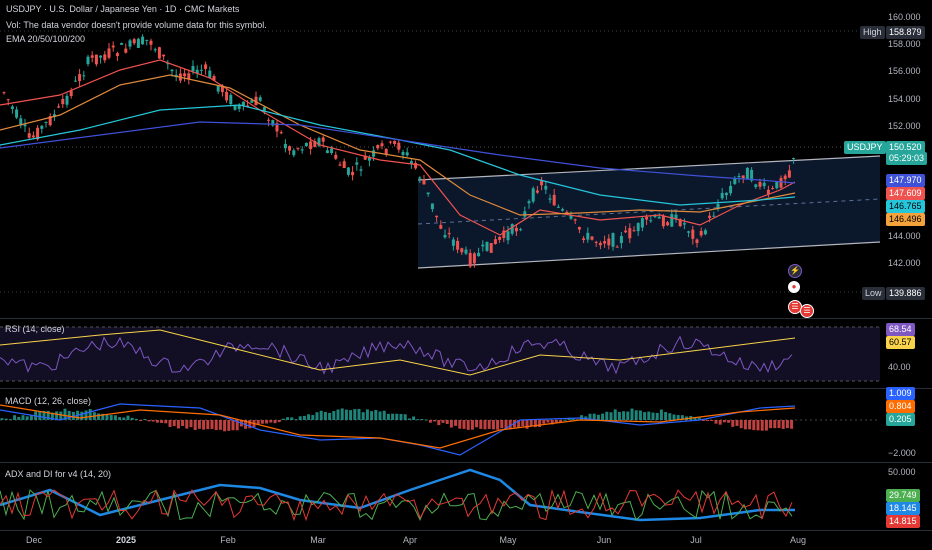  Describe the element at coordinates (398, 152) in the screenshot. I see `ema200-line` at that location.